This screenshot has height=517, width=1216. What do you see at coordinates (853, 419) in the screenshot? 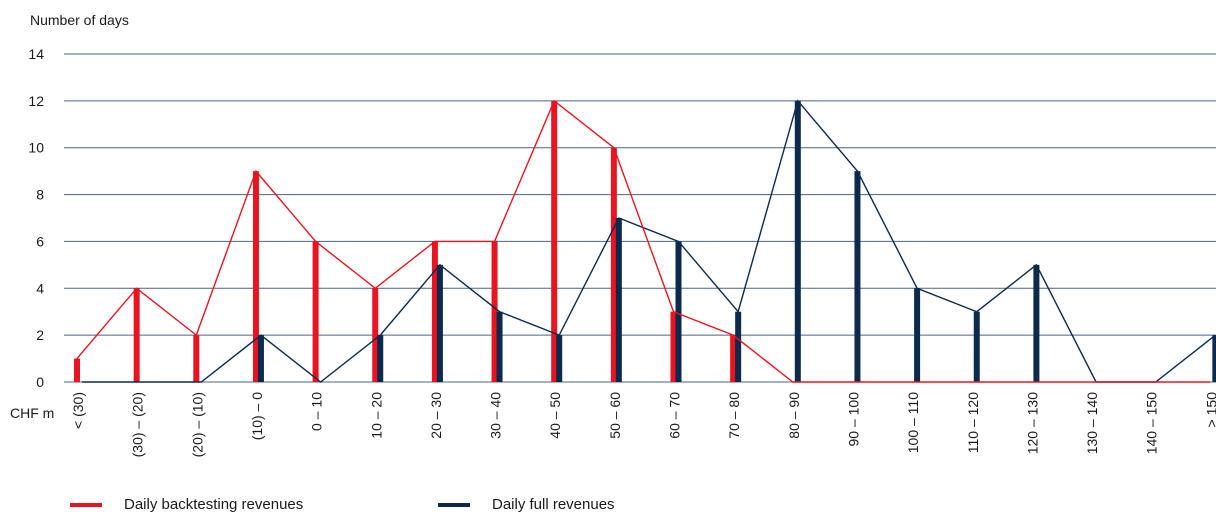
I see `x-tick-label: 90 – 100` at bounding box center [853, 419].